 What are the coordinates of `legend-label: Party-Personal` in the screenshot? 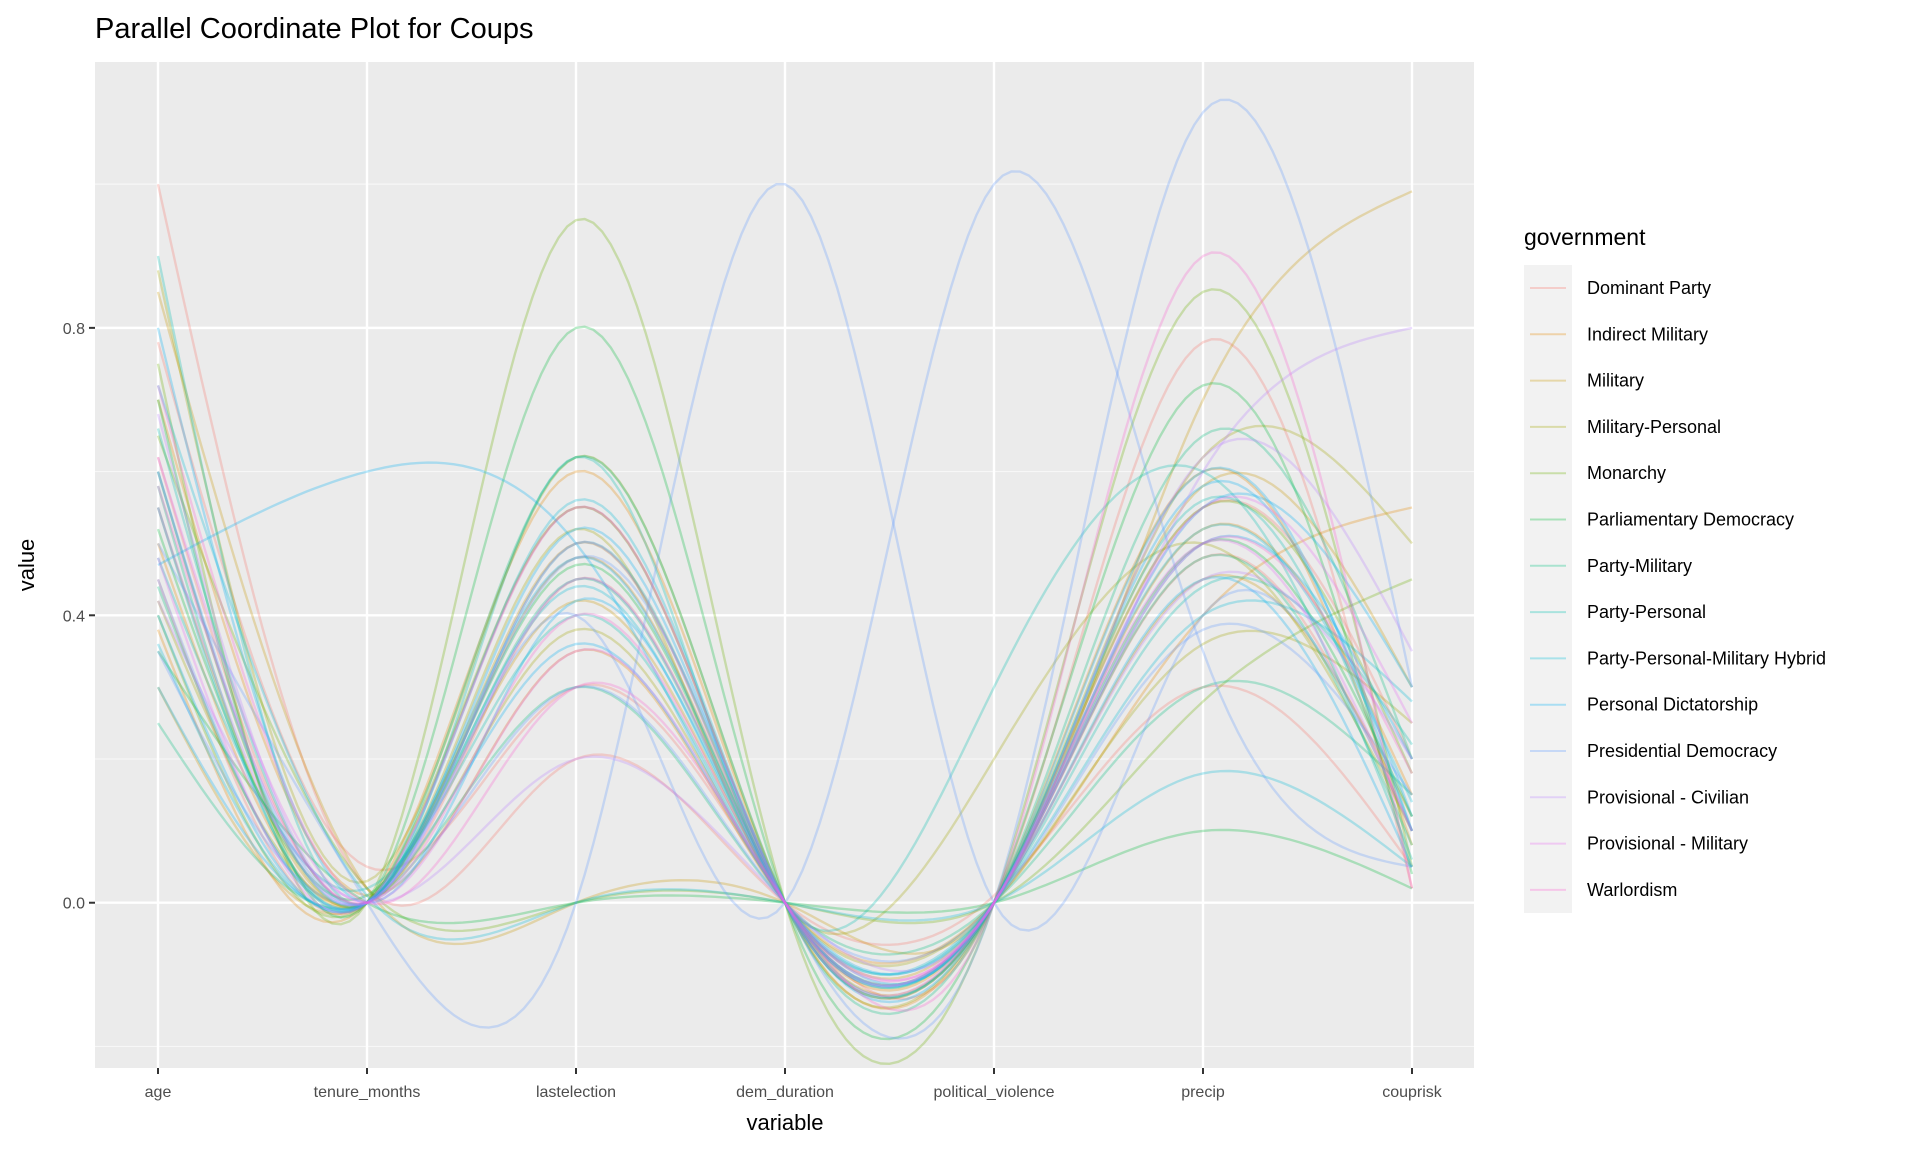 It's located at (1646, 612).